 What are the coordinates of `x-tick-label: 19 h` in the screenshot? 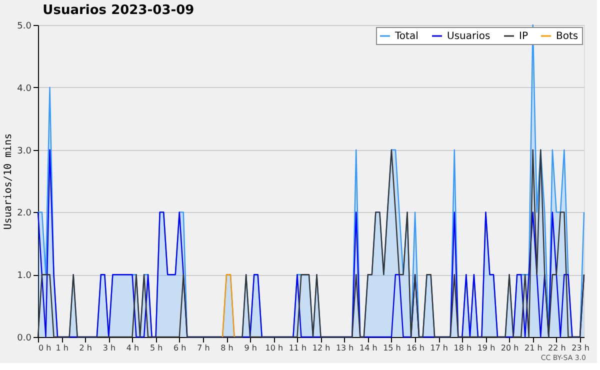 It's located at (486, 348).